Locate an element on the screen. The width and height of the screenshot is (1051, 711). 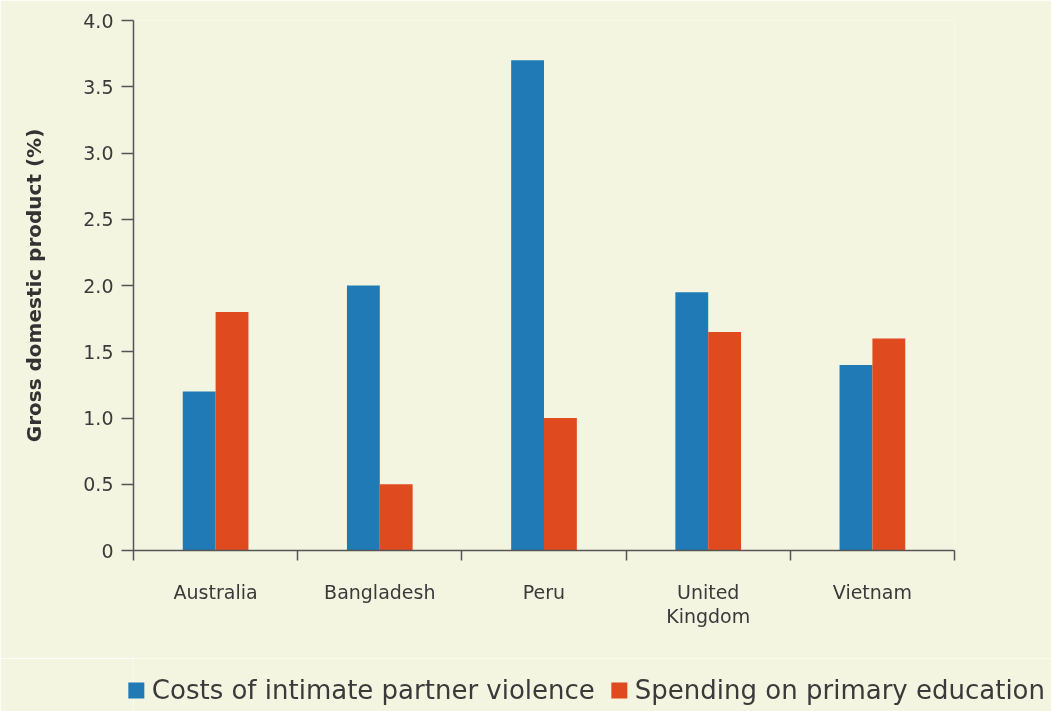
x-tick-label: United Kingdom is located at coordinates (708, 603).